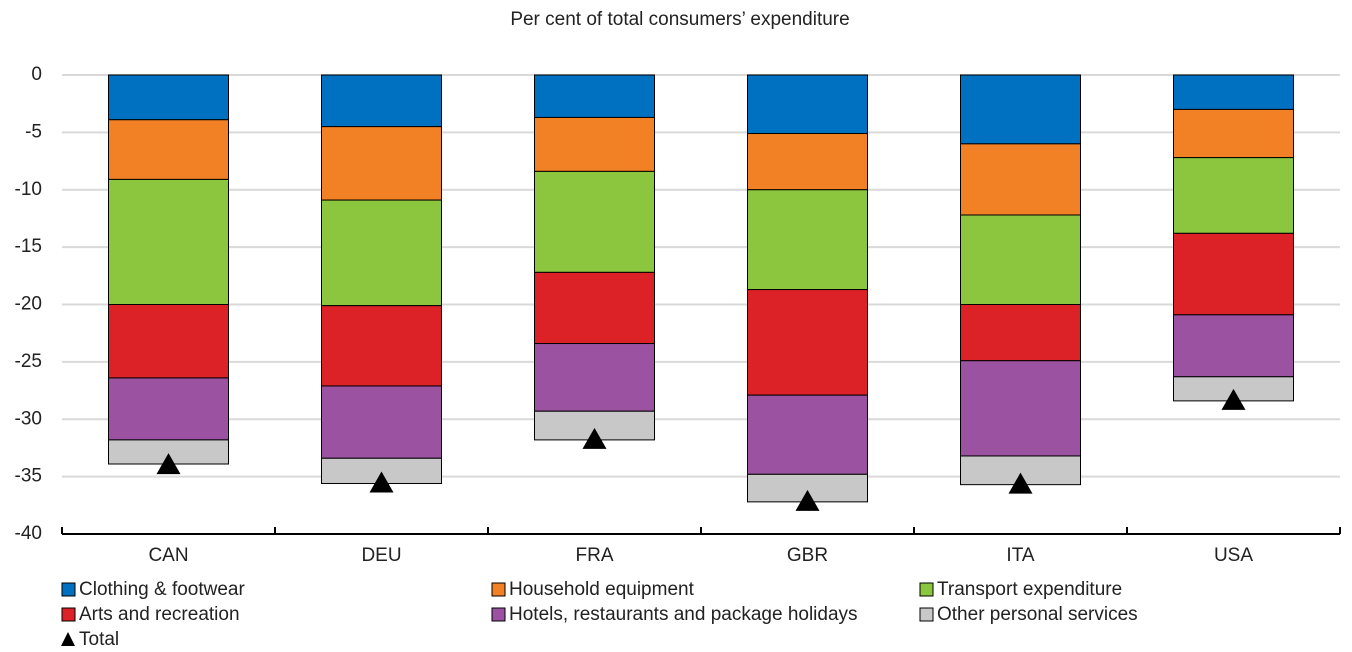 The image size is (1352, 652). Describe the element at coordinates (28, 533) in the screenshot. I see `y-tick-label: -40` at that location.